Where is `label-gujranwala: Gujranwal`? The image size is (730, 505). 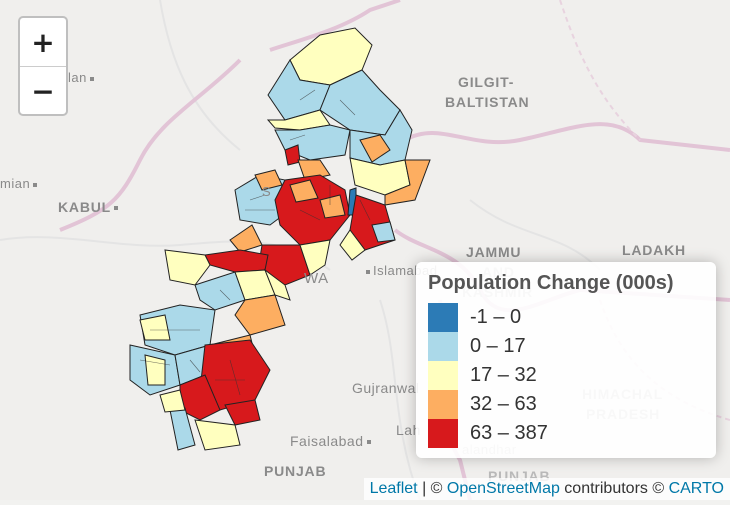
label-gujranwala: Gujranwal is located at coordinates (386, 388).